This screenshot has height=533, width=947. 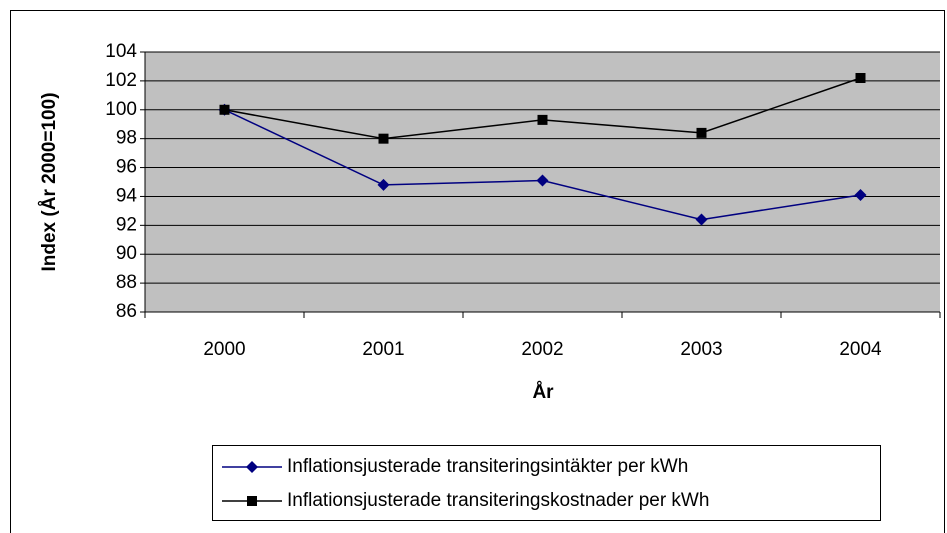 What do you see at coordinates (224, 349) in the screenshot?
I see `x-tick-label: 2000` at bounding box center [224, 349].